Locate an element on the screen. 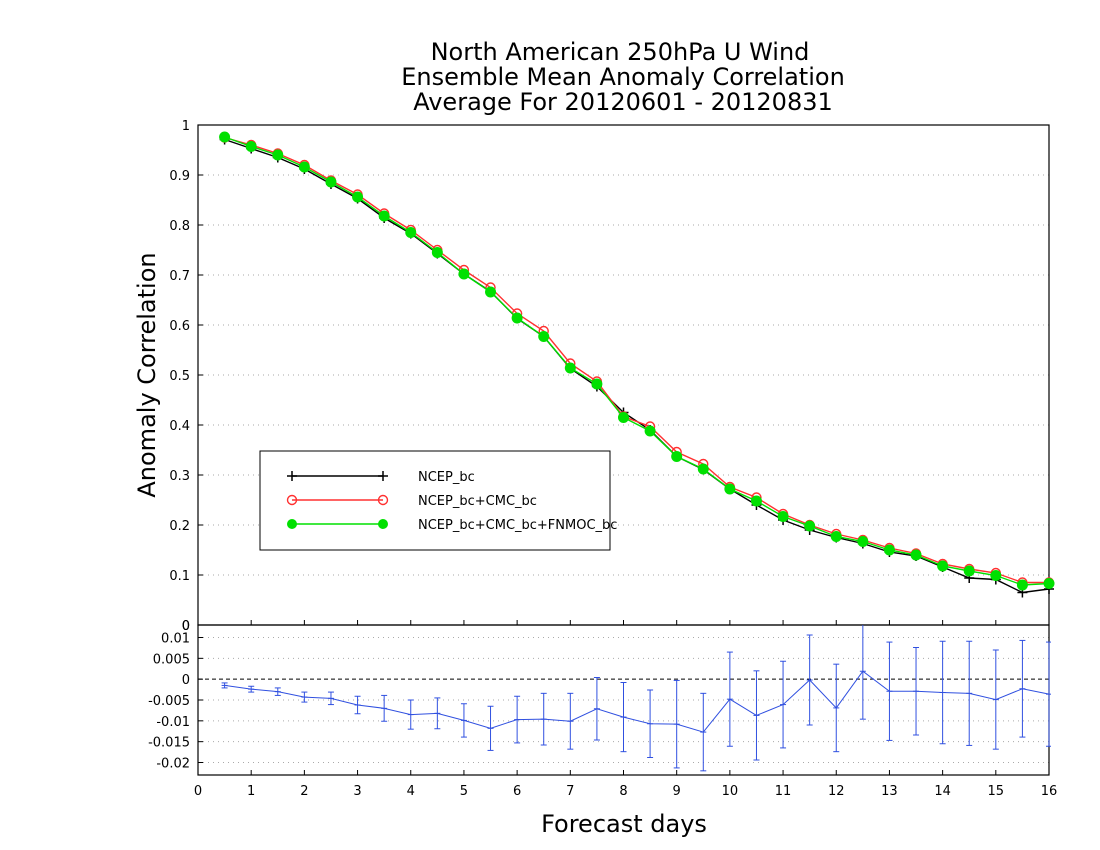  y-tick-label-bottom: 0.01 is located at coordinates (175, 639).